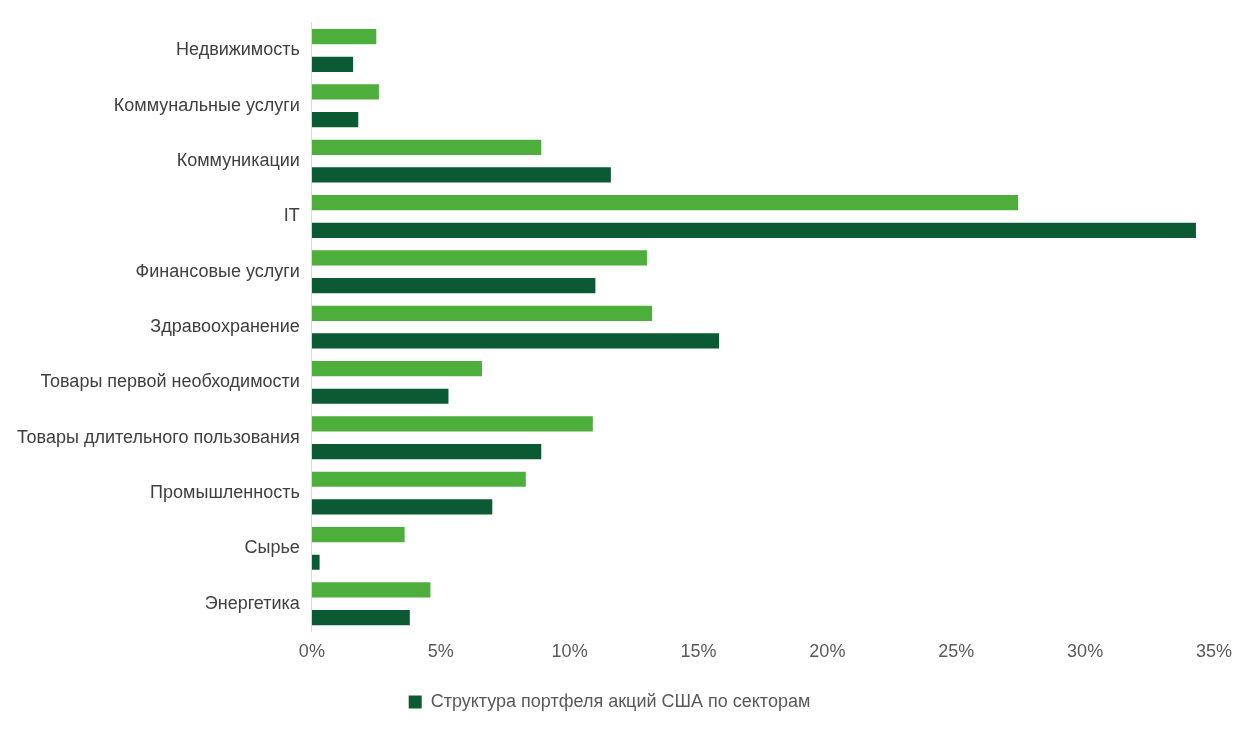 This screenshot has height=731, width=1244. I want to click on x-tick-label: 0%, so click(311, 651).